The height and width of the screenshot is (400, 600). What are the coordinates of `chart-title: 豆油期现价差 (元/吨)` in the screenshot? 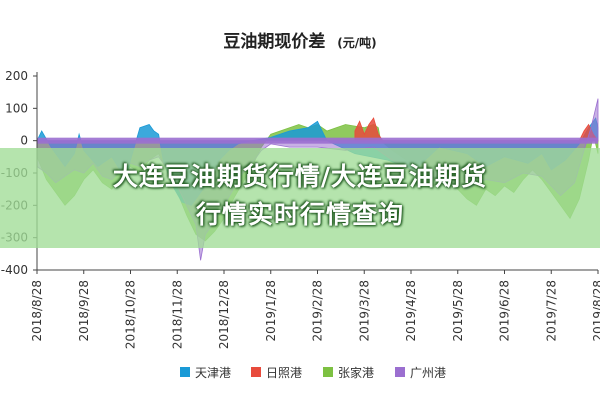 It's located at (299, 41).